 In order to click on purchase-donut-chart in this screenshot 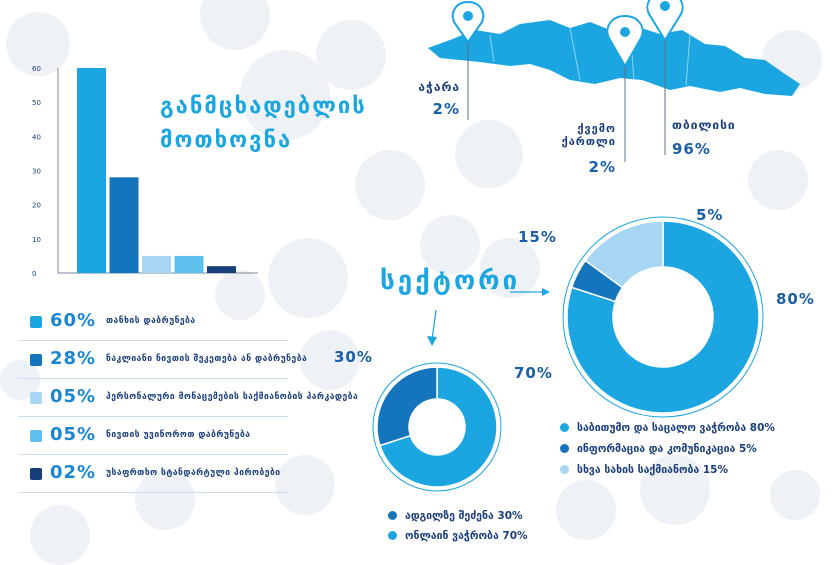, I will do `click(437, 427)`.